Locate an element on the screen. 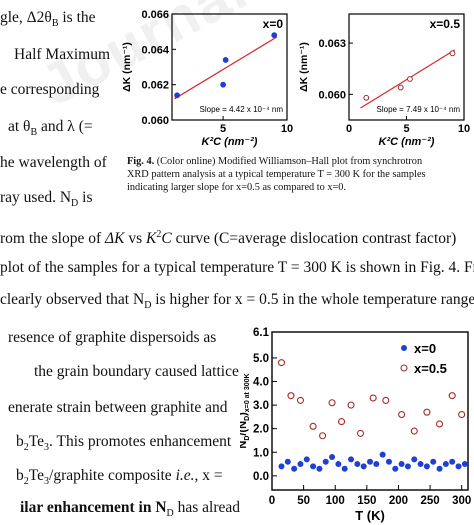 This screenshot has width=474, height=525. y-tick-label: 3.0 is located at coordinates (261, 406).